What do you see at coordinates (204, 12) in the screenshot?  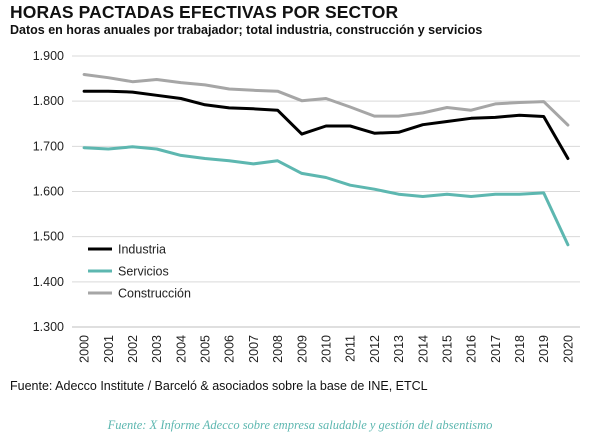 I see `chart-title: HORAS PACTADAS EFECTIVAS POR SECTOR` at bounding box center [204, 12].